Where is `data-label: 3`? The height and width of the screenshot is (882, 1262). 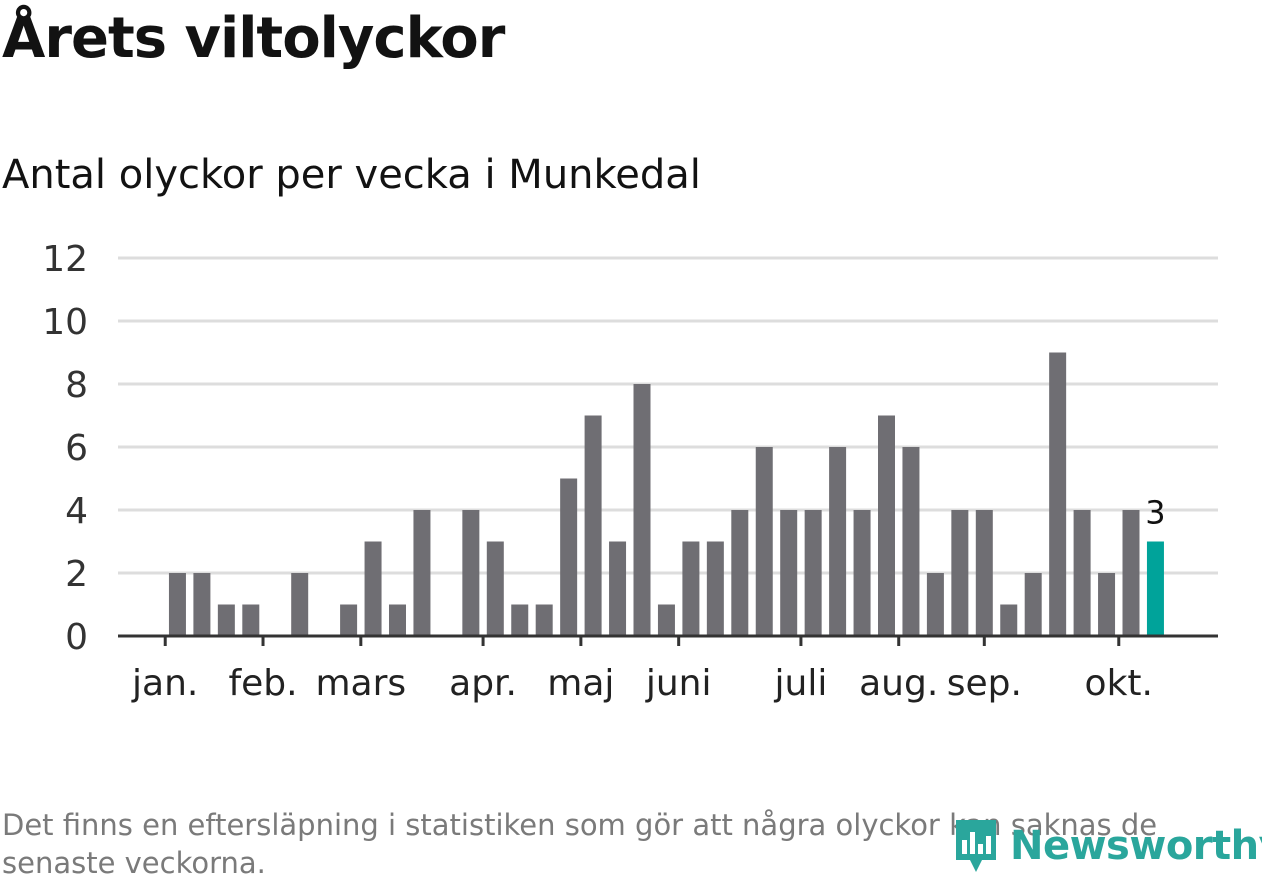
data-label: 3 is located at coordinates (1155, 513).